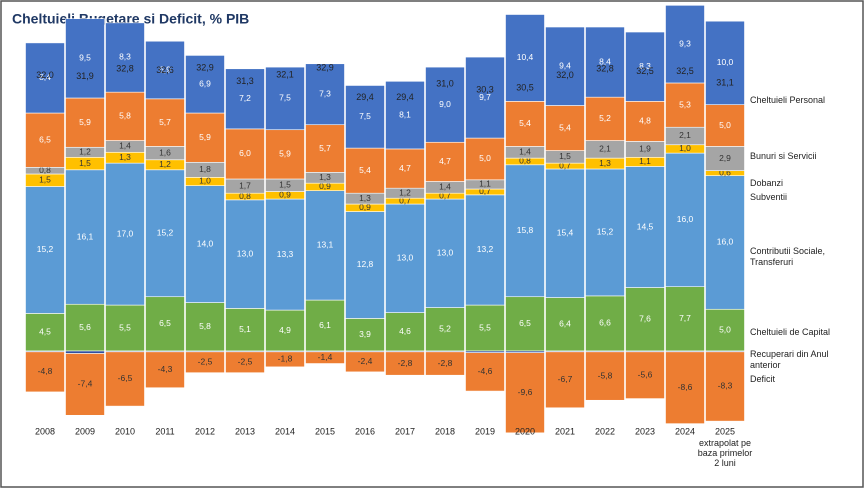 The image size is (865, 489). I want to click on data-label: 10,0, so click(725, 62).